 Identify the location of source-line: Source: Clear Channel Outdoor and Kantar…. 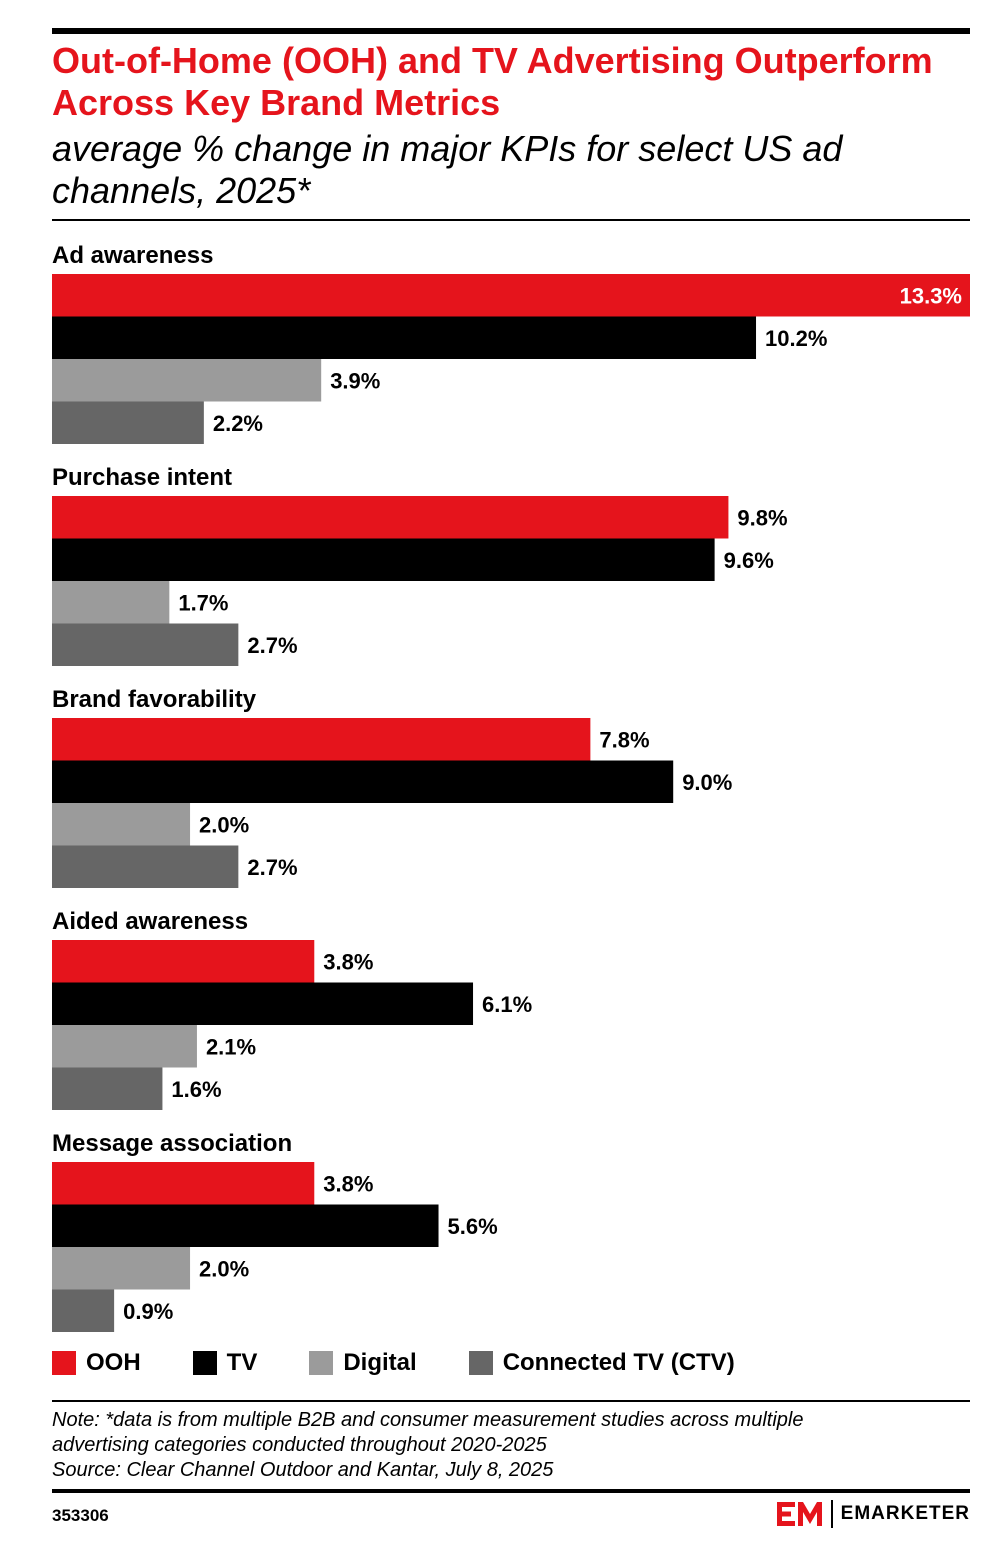
(303, 1470).